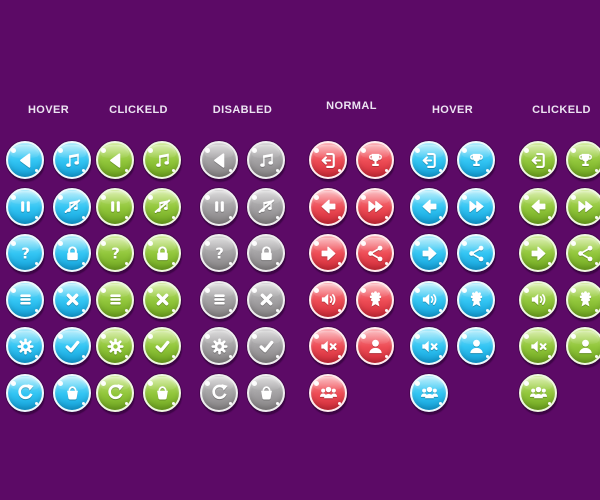 The image size is (600, 500). I want to click on button-logout-clicked, so click(538, 160).